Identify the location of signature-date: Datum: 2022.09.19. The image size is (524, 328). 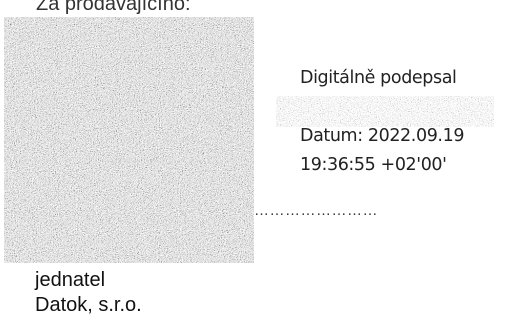
(382, 136).